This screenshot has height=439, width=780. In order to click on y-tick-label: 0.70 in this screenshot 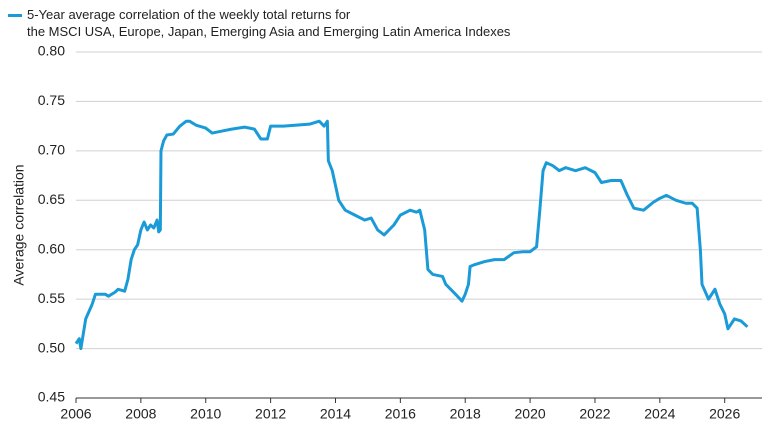, I will do `click(51, 150)`.